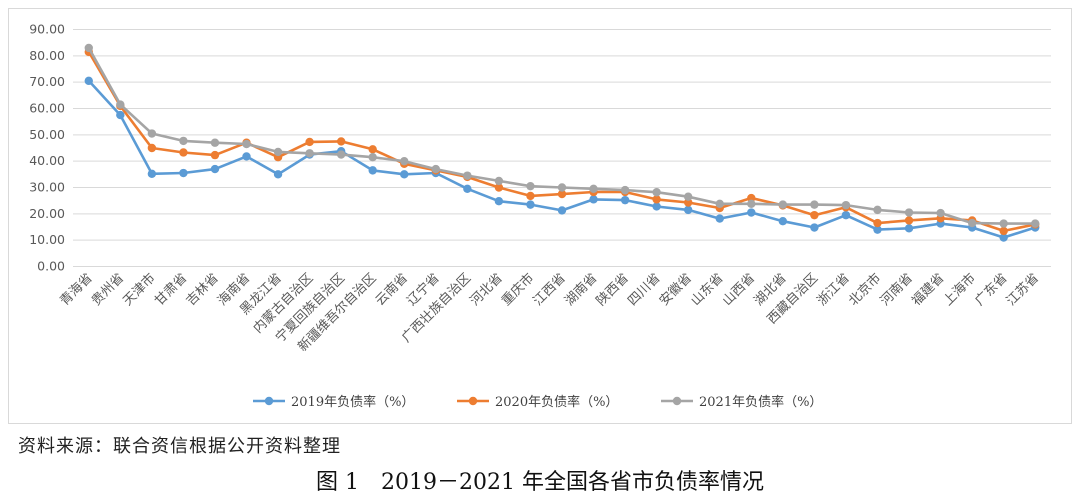  I want to click on y-tick-label: 90.00, so click(47, 29).